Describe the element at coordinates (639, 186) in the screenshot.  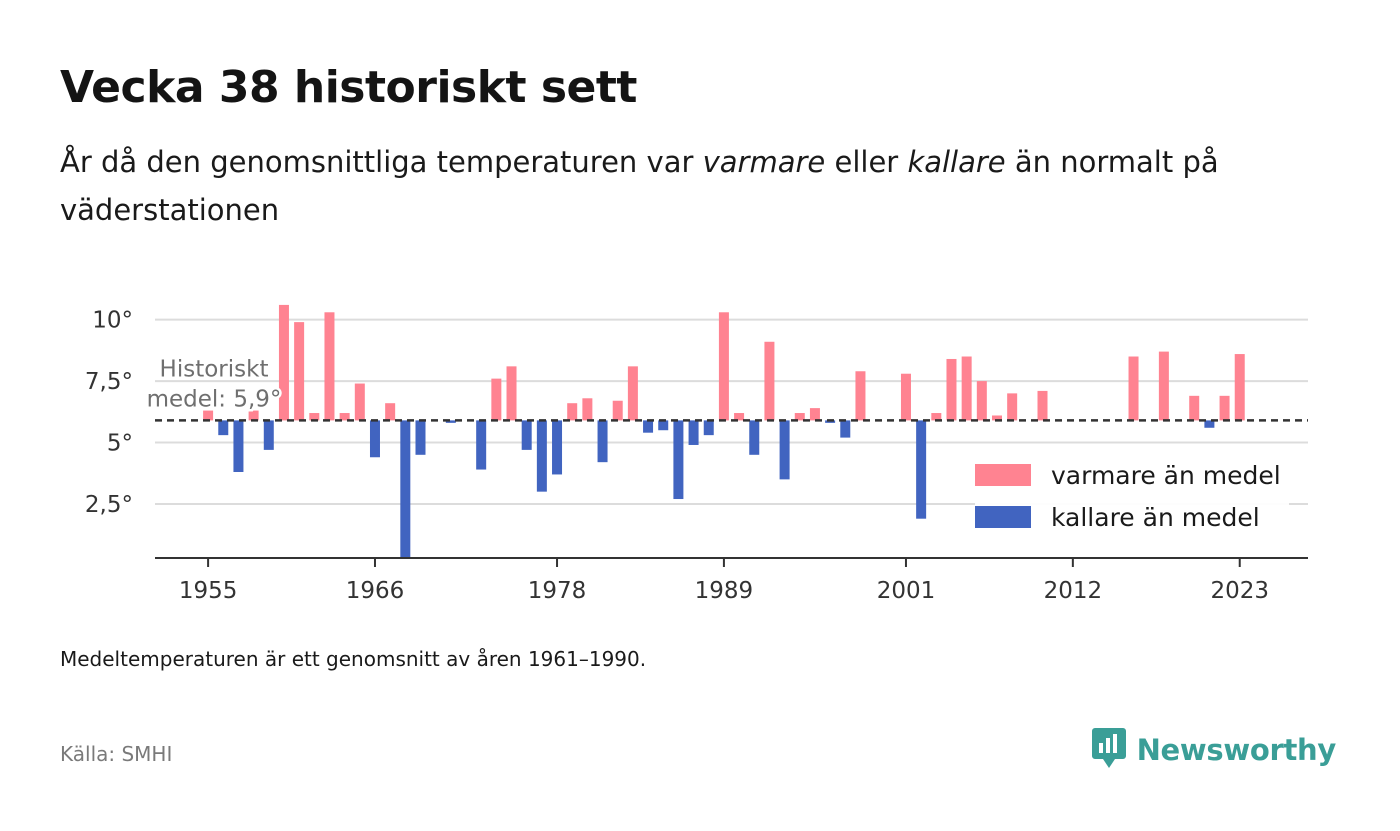
I see `subtitle-text-3: än normalt på väderstationen` at that location.